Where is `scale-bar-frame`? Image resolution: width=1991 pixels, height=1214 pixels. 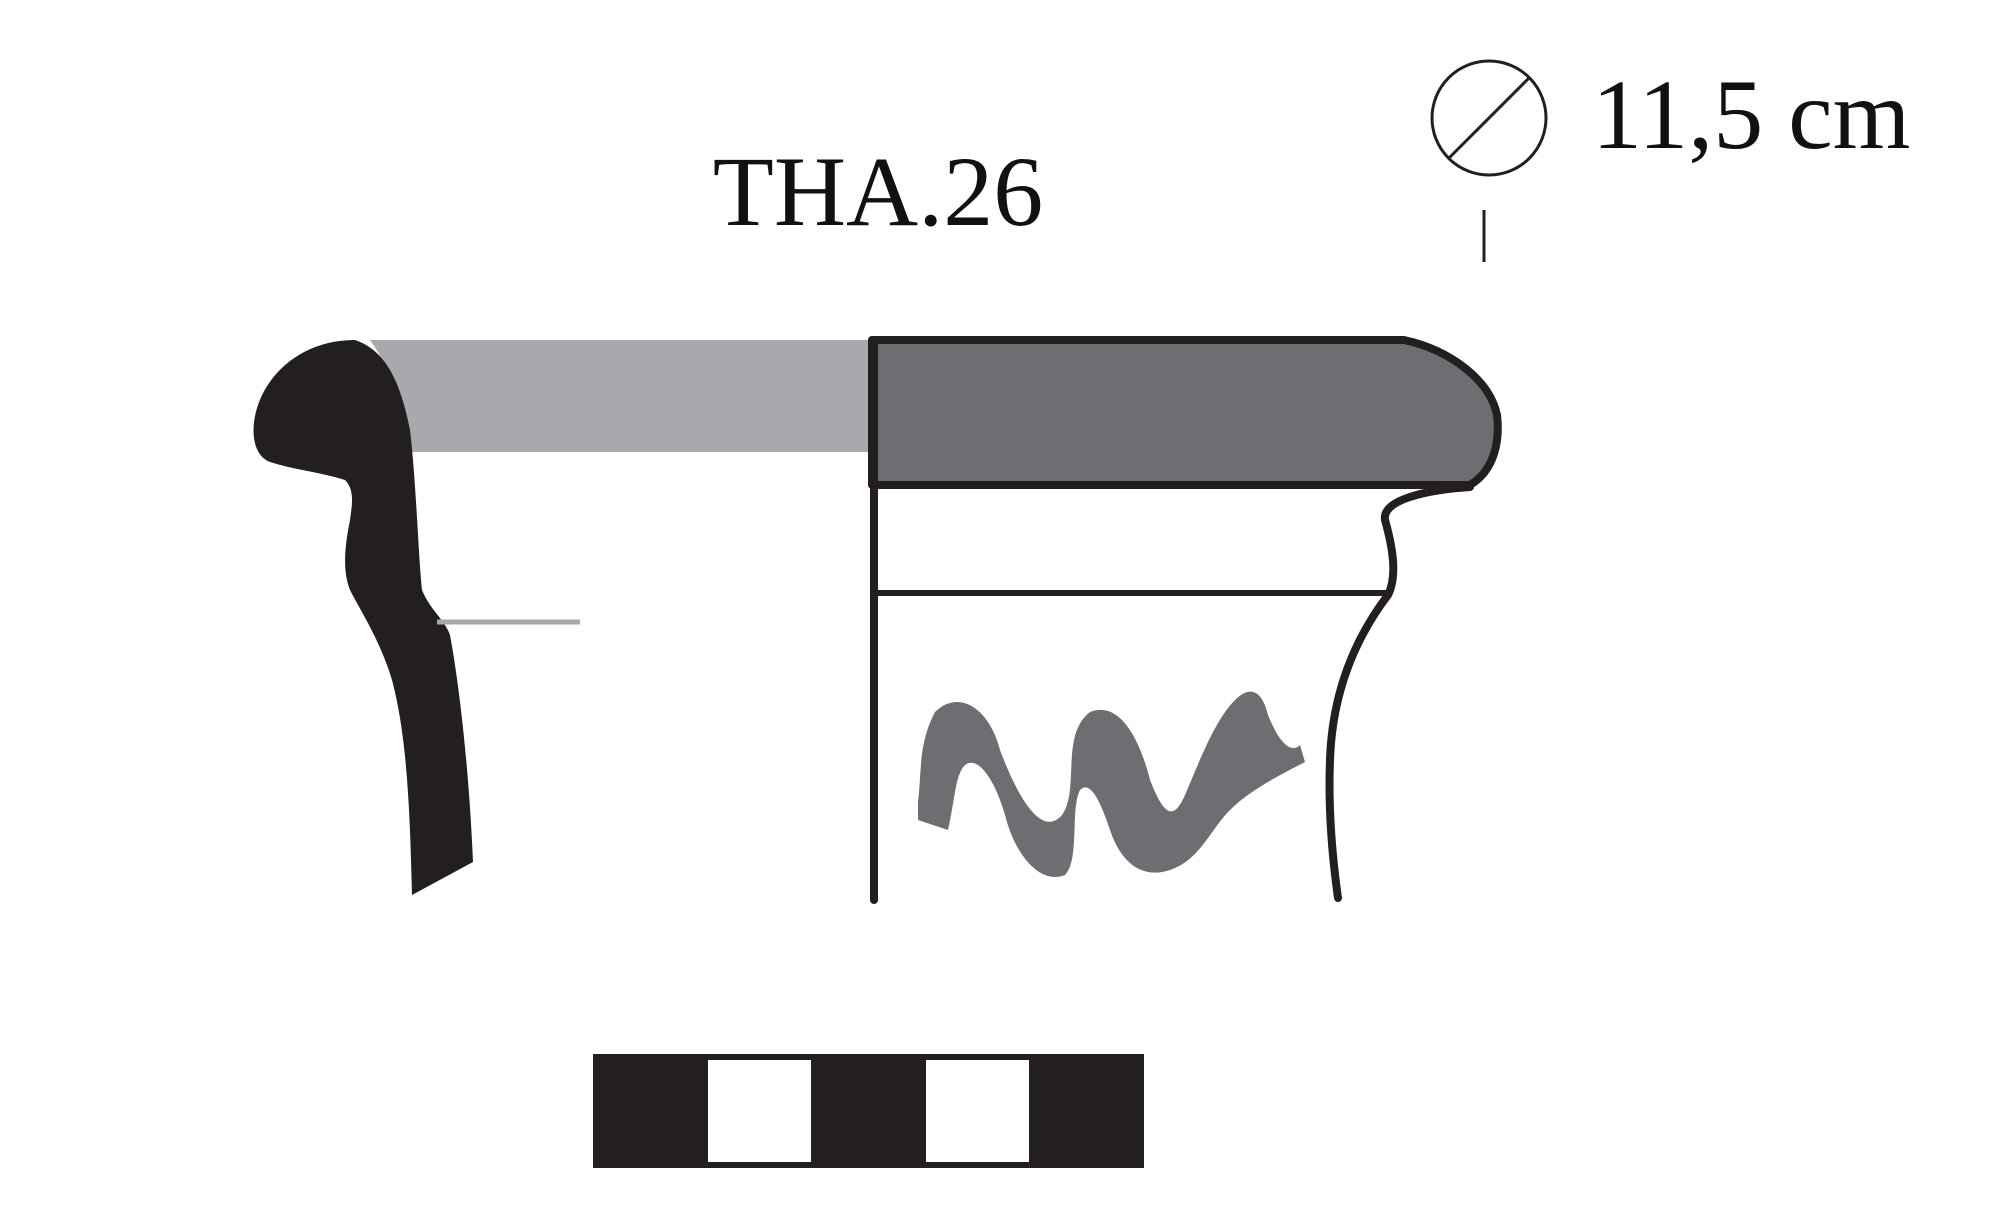
scale-bar-frame is located at coordinates (868, 1111).